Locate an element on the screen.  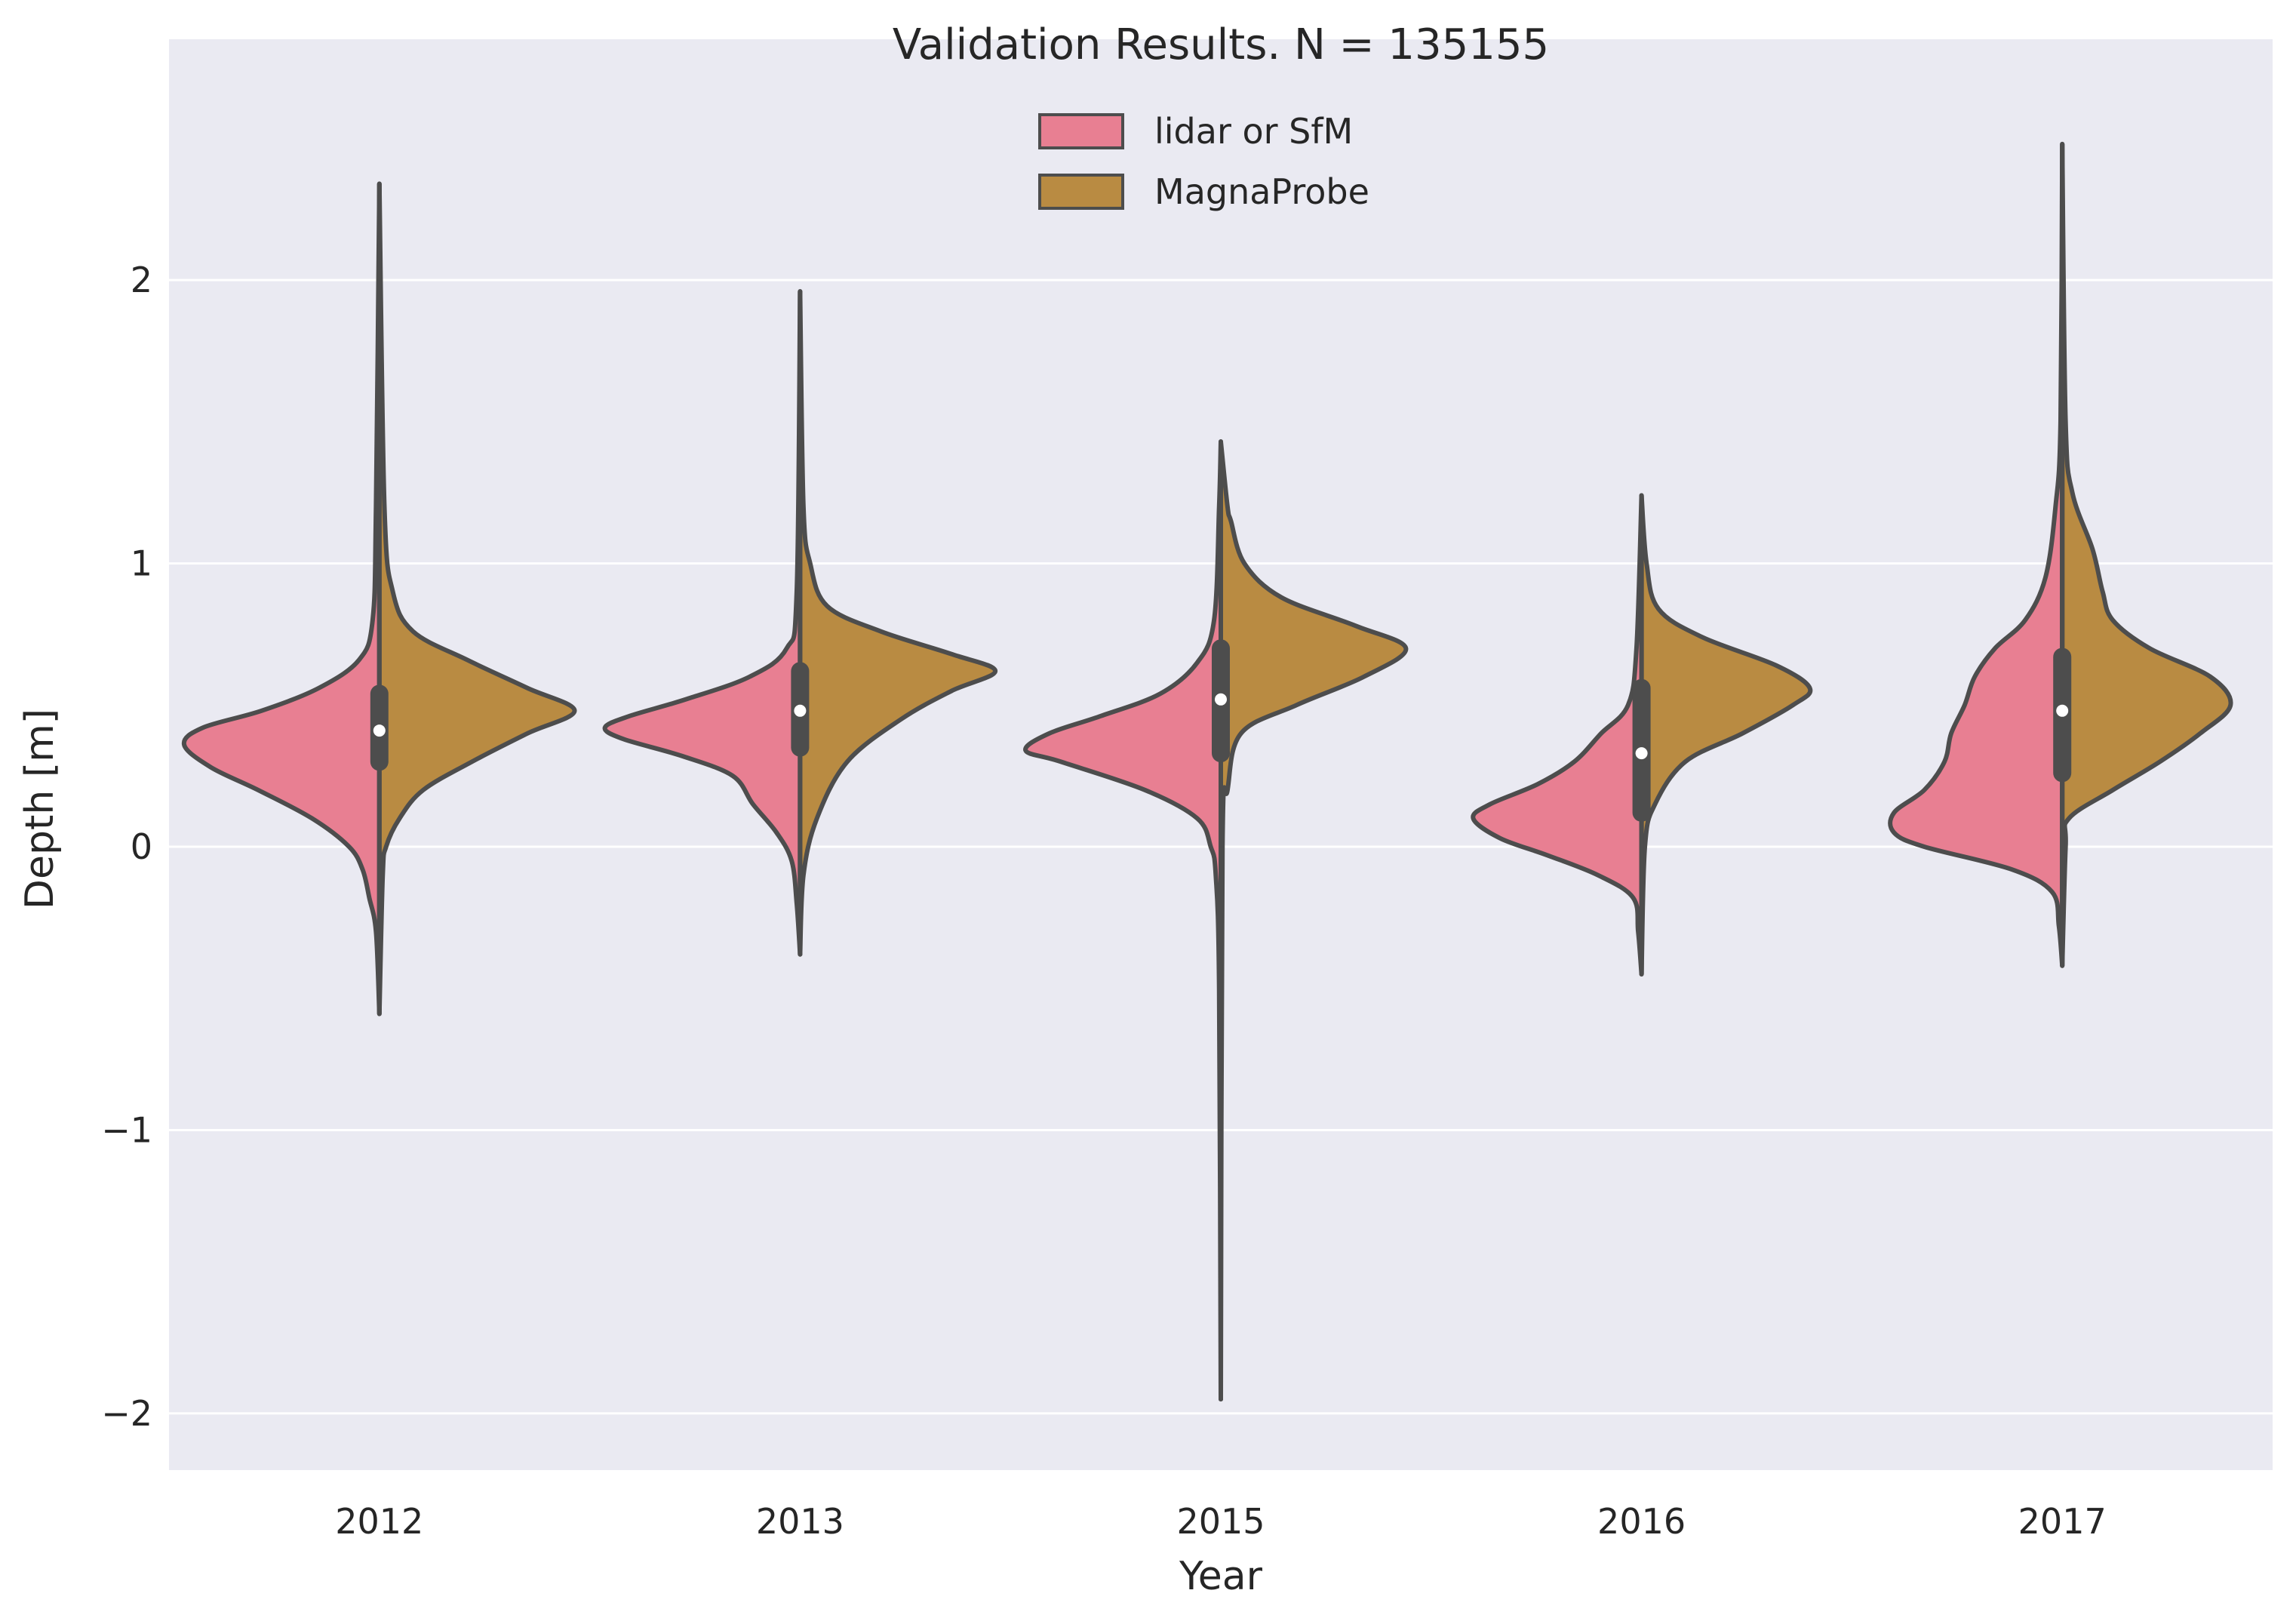
violin-half-magnaprobe-2013 is located at coordinates (898, 623).